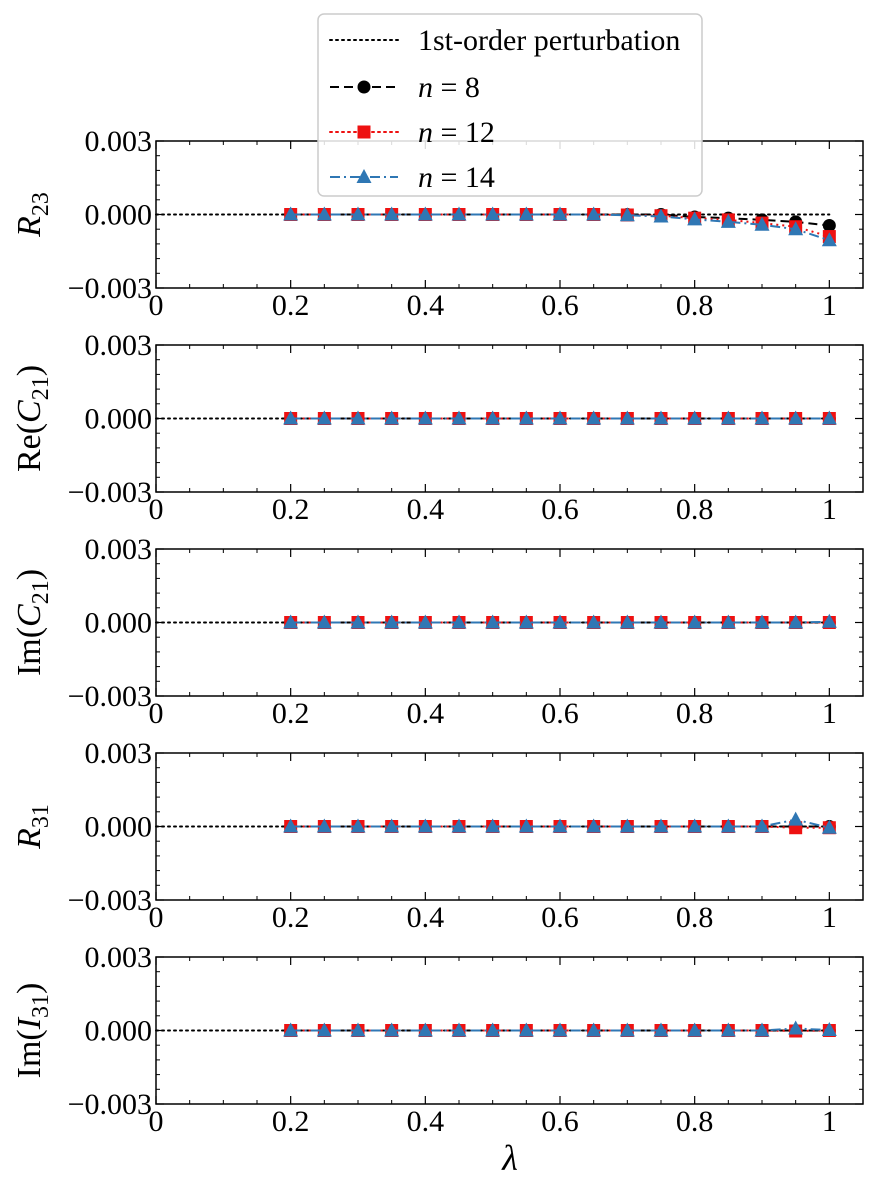  I want to click on y-axis-label: Im(I31), so click(32, 1031).